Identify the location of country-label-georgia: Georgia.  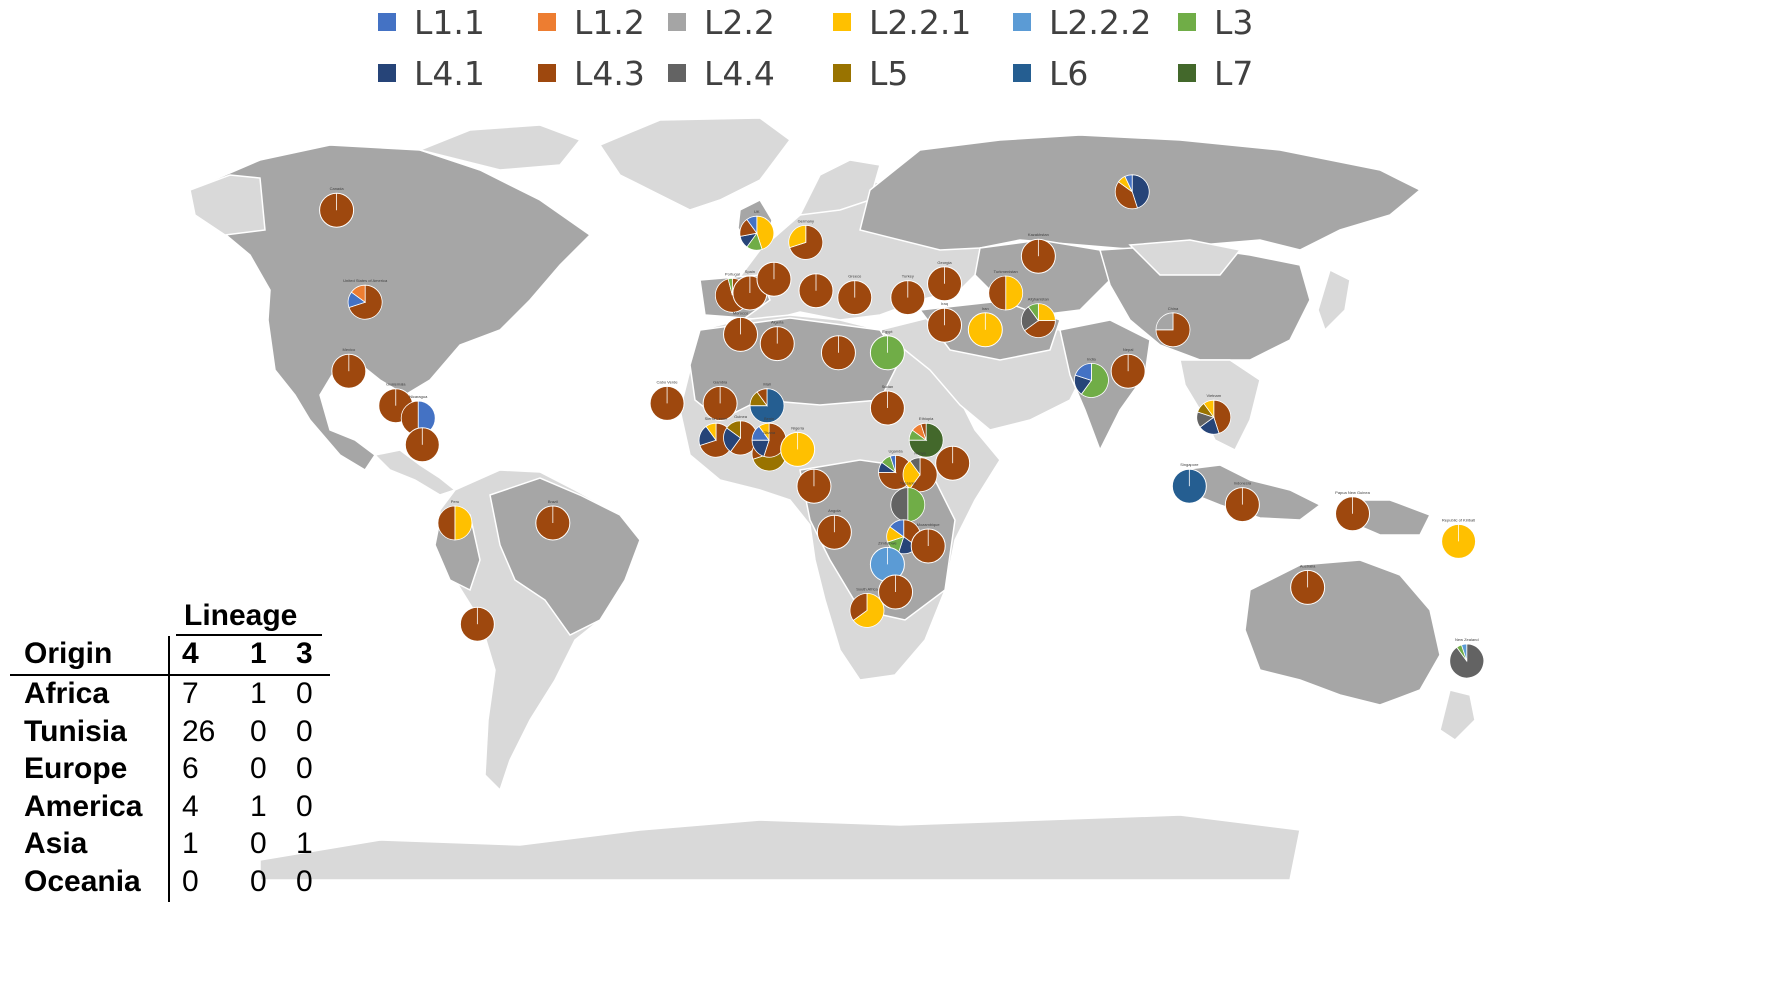
(944, 262).